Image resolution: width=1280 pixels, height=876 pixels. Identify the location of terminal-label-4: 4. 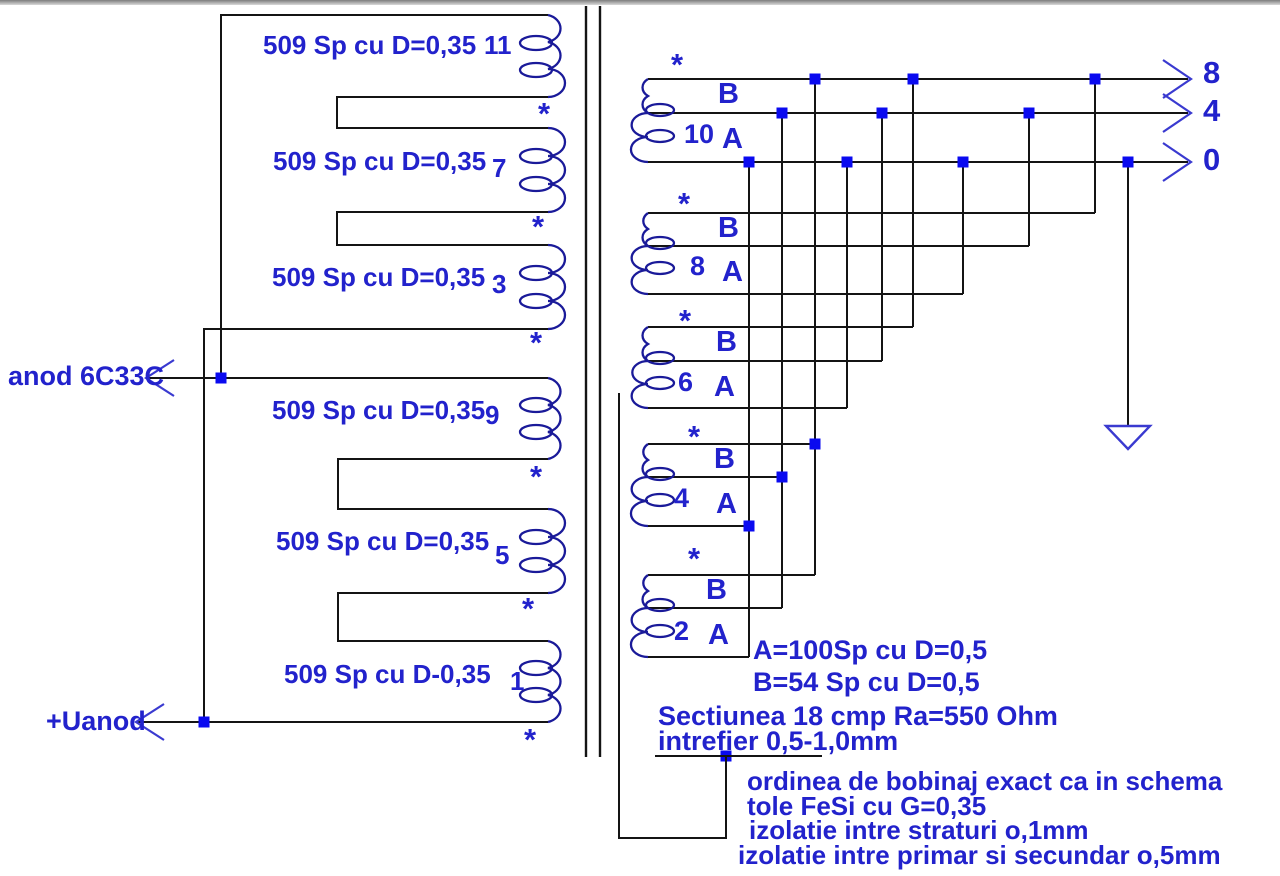
(1212, 110).